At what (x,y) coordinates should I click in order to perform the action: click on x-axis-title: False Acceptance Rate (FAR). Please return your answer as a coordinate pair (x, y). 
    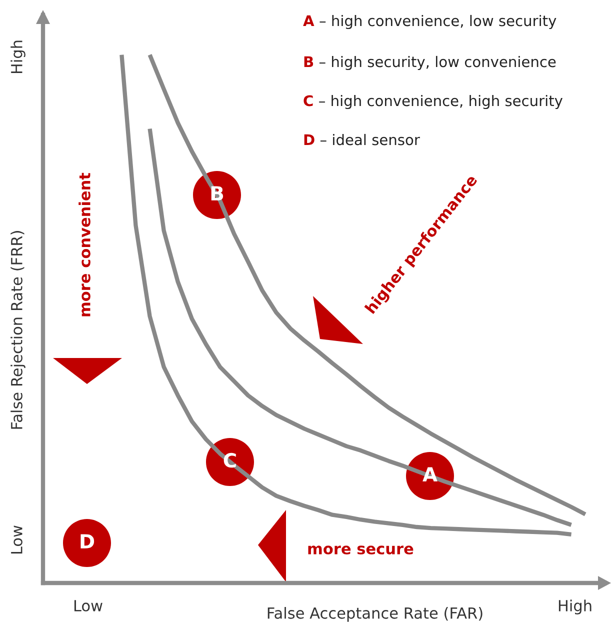
    Looking at the image, I should click on (375, 614).